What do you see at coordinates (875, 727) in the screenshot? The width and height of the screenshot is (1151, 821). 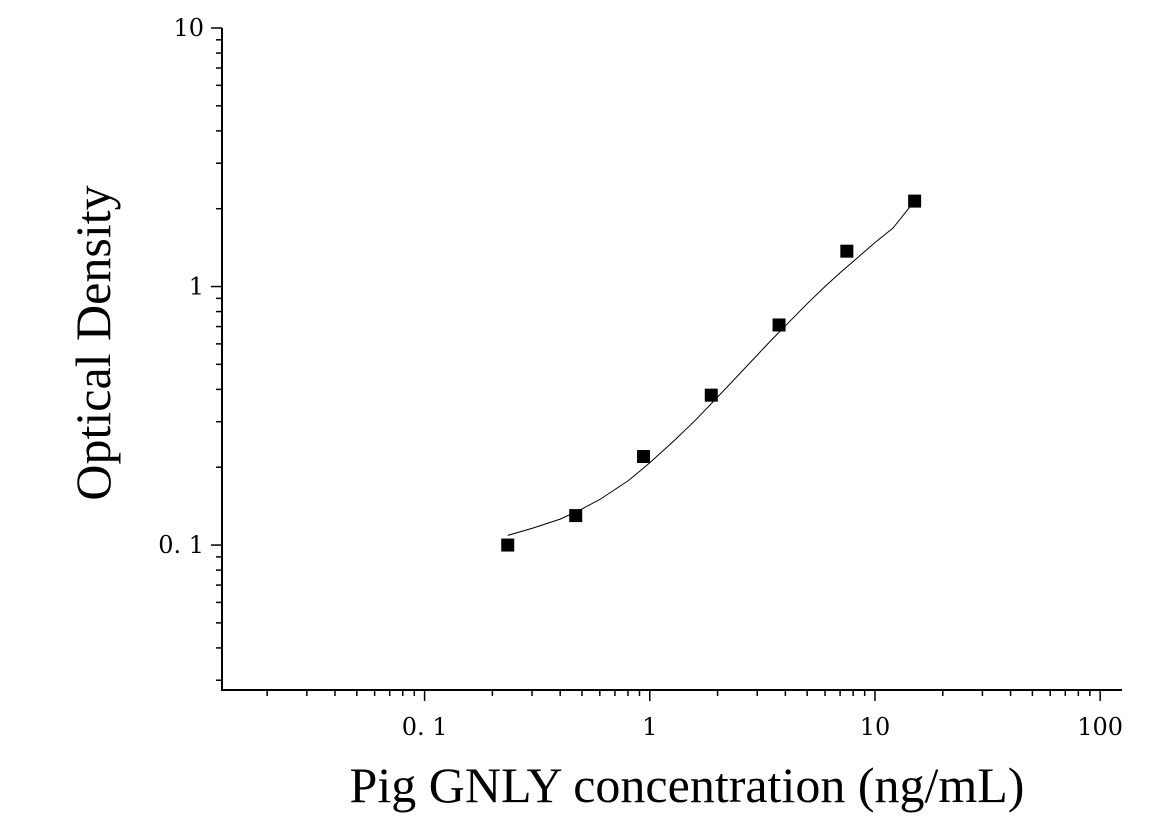 I see `x-tick-label: 10` at bounding box center [875, 727].